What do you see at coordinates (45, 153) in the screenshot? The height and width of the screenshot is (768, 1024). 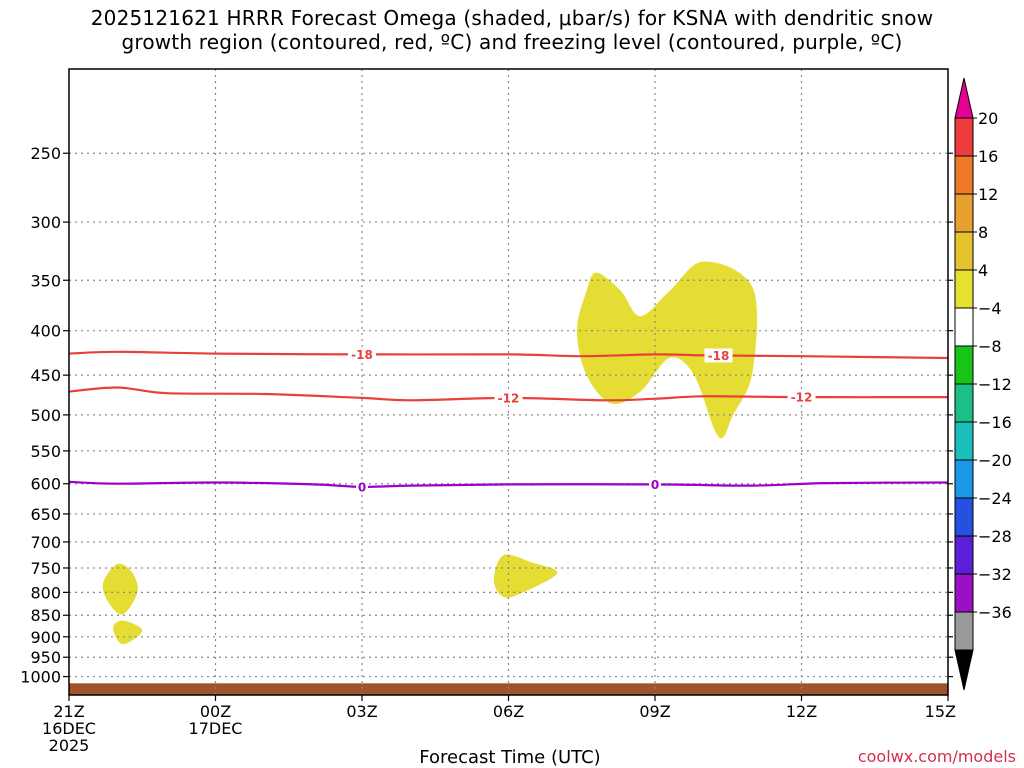 I see `y-tick-label: 250` at bounding box center [45, 153].